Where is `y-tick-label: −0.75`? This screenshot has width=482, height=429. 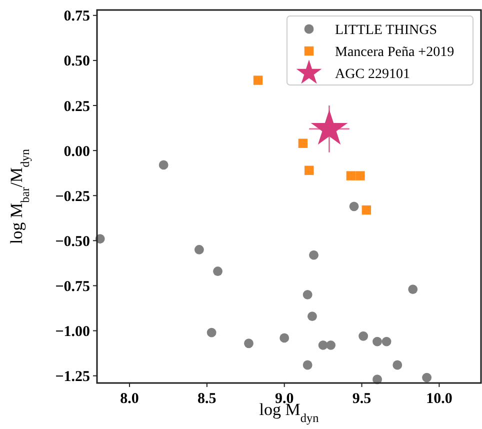
y-tick-label: −0.75 is located at coordinates (72, 286).